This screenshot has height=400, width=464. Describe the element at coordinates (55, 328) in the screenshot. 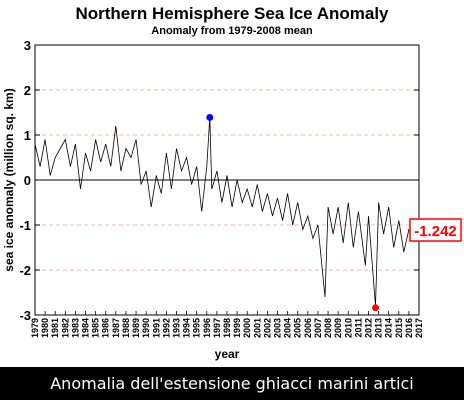

I see `x-tick-label: 1981` at that location.